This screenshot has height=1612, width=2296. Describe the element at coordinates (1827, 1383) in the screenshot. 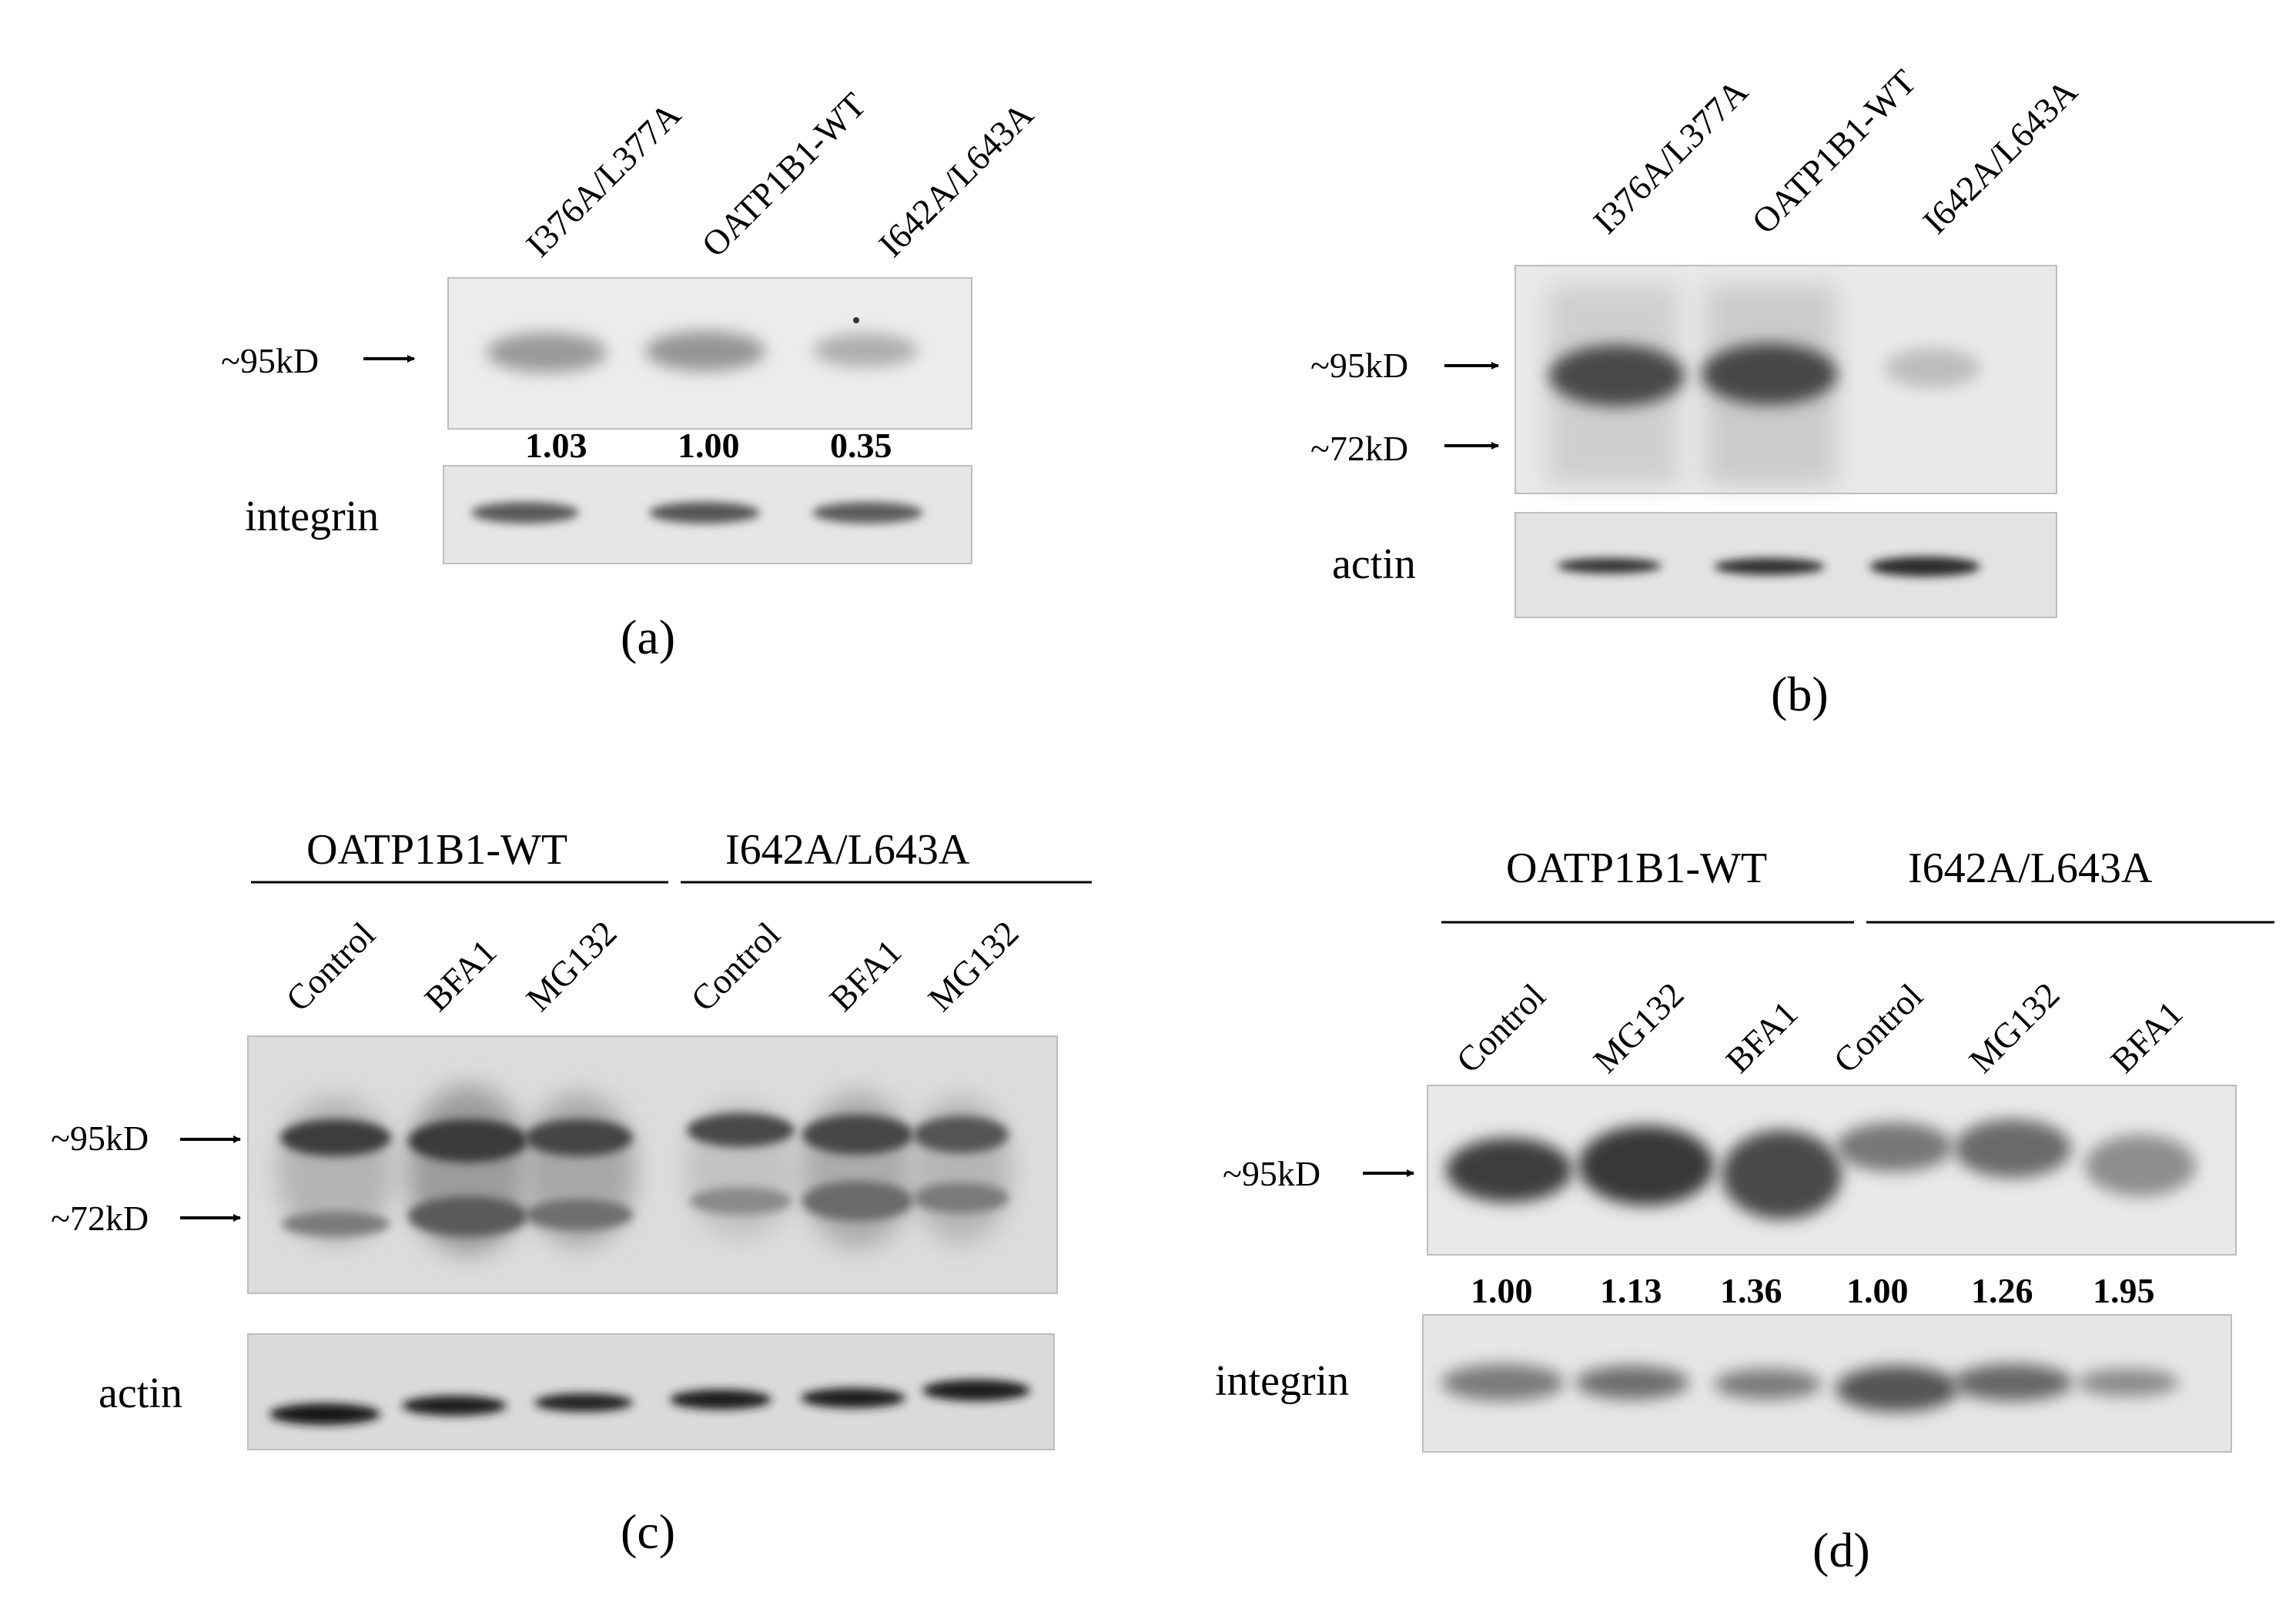

I see `panel-d-blot-integrin` at that location.